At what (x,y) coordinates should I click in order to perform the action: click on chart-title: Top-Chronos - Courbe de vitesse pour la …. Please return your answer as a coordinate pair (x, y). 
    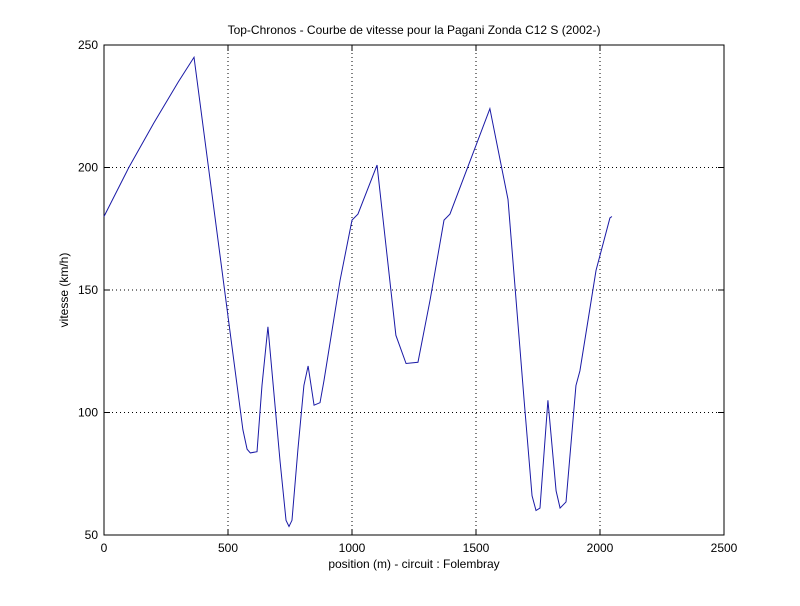
    Looking at the image, I should click on (414, 30).